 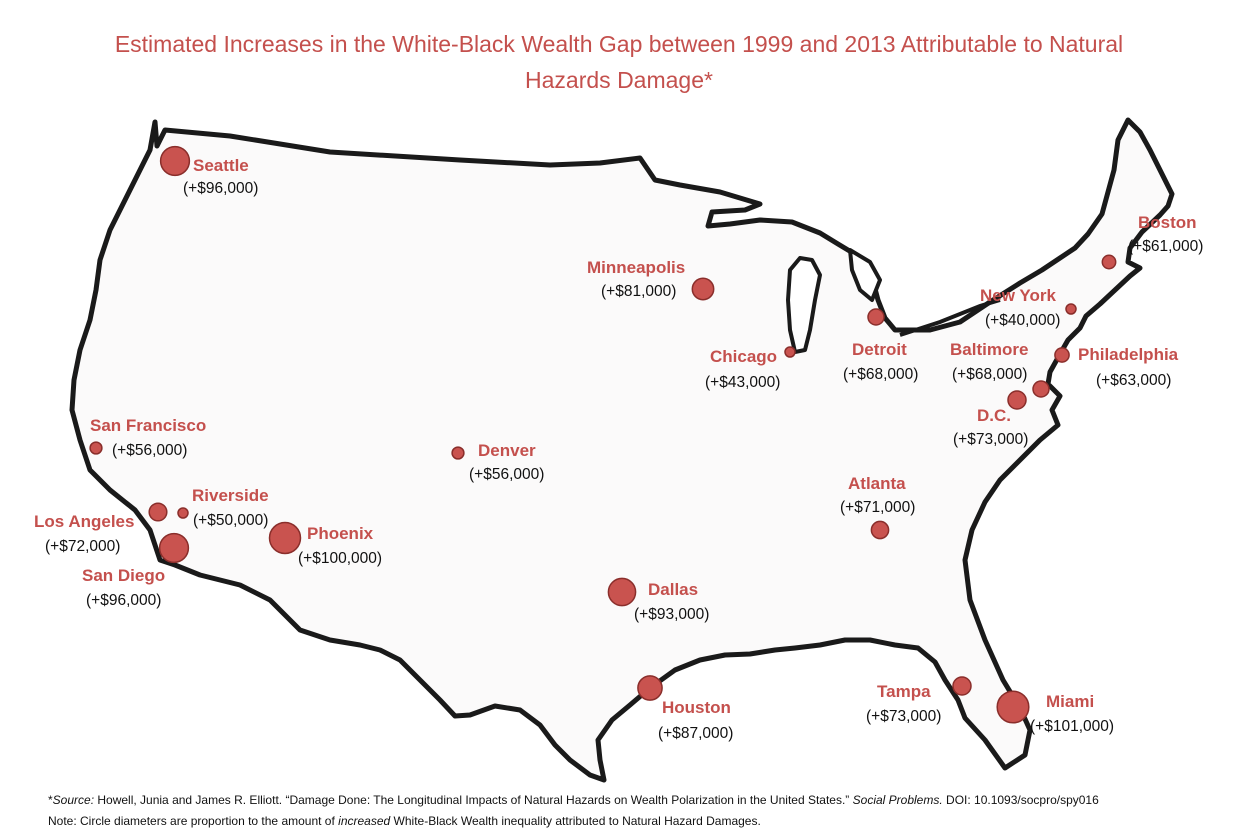 I want to click on city-value-philadelphia: (+$63,000), so click(x=1133, y=380).